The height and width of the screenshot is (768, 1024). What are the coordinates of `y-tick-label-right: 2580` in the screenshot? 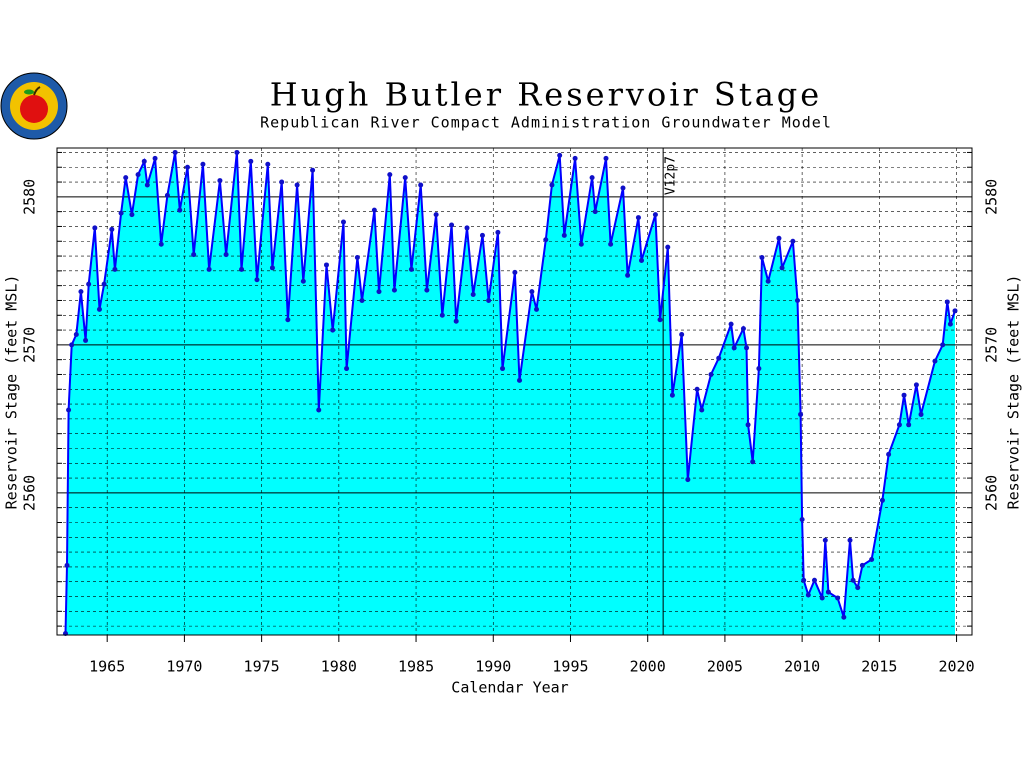 It's located at (992, 197).